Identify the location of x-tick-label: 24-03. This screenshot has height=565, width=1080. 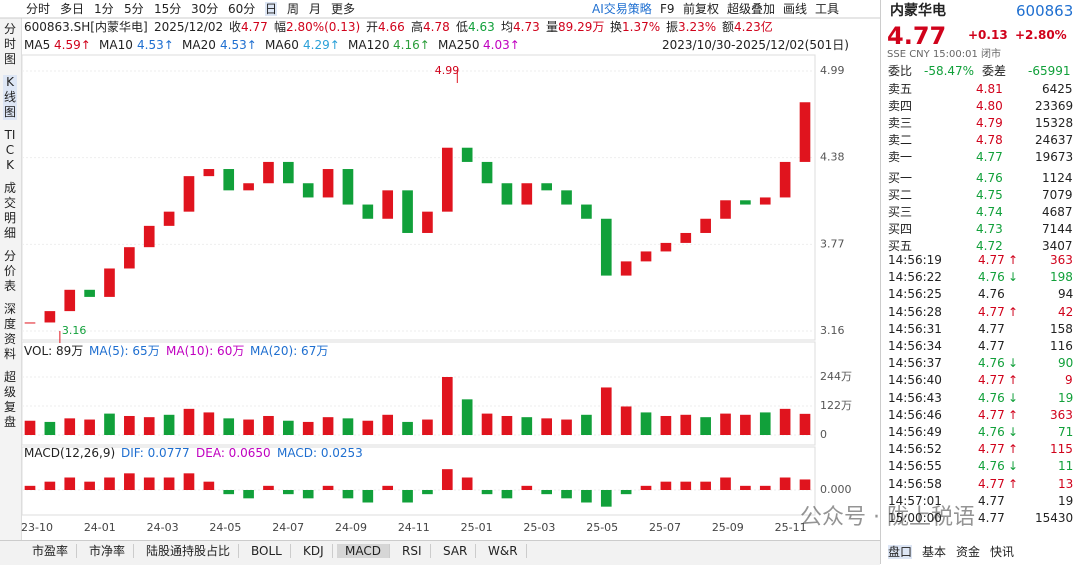
(163, 527).